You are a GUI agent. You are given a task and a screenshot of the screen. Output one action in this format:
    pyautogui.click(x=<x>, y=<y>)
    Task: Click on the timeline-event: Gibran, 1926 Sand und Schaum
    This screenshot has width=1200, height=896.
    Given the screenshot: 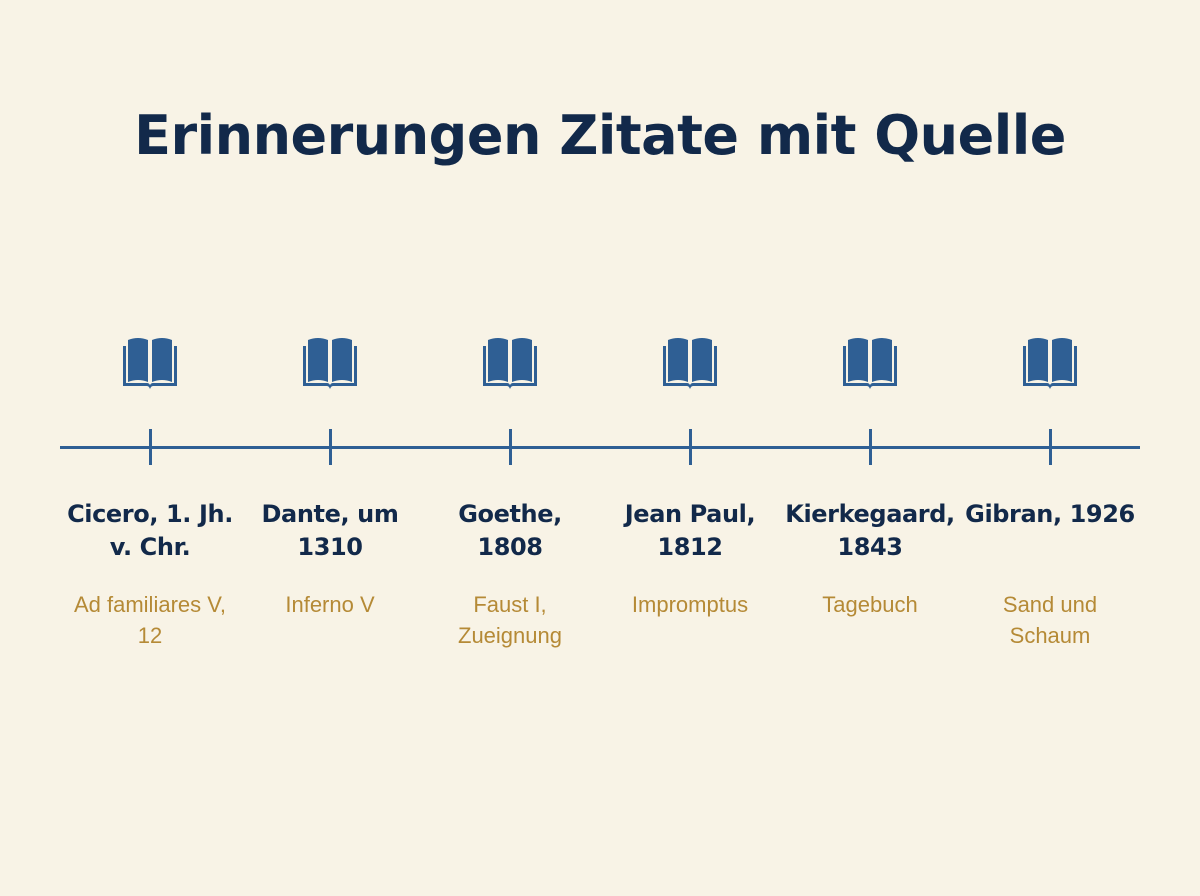 What is the action you would take?
    pyautogui.click(x=1050, y=500)
    